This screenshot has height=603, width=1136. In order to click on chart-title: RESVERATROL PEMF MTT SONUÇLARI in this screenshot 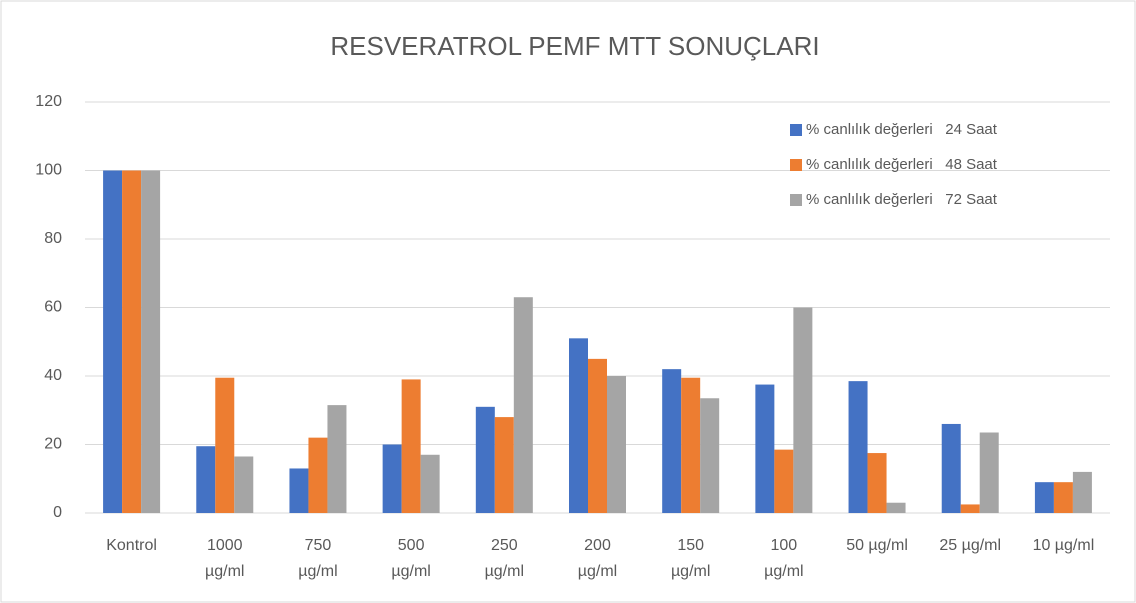, I will do `click(574, 46)`.